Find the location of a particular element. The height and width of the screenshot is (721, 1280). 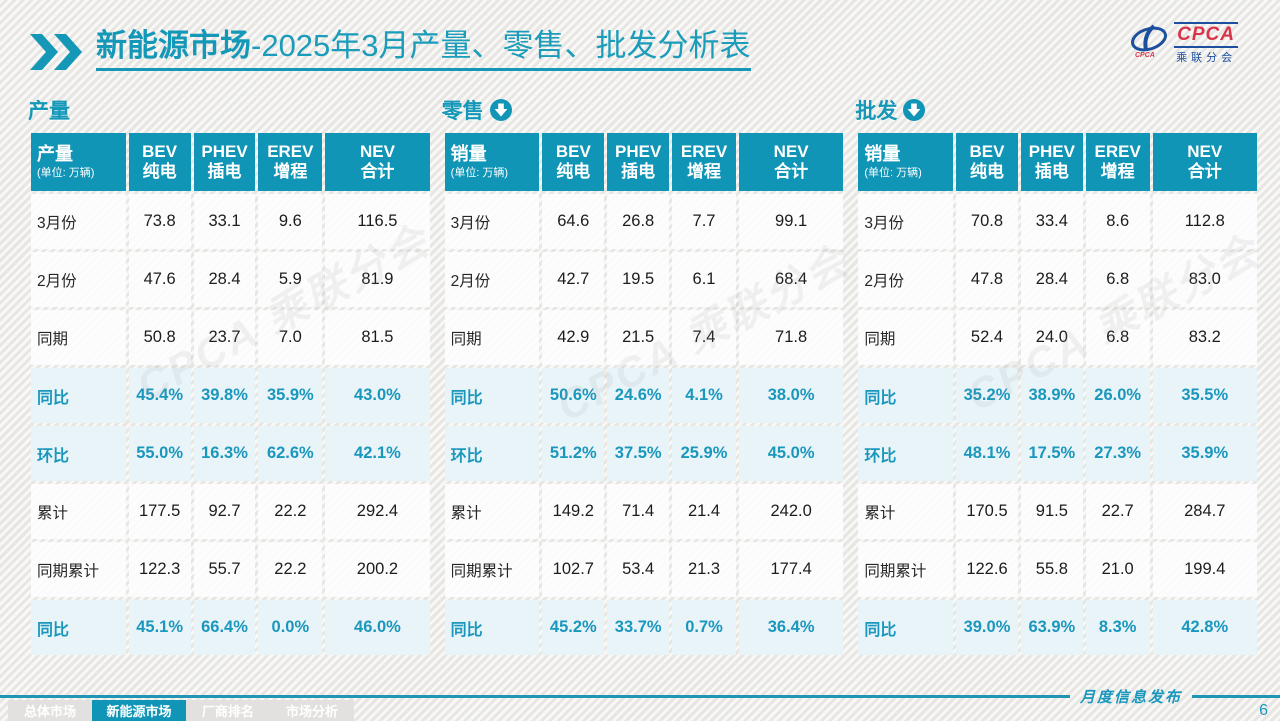

data-cell: 71.4 is located at coordinates (638, 511).